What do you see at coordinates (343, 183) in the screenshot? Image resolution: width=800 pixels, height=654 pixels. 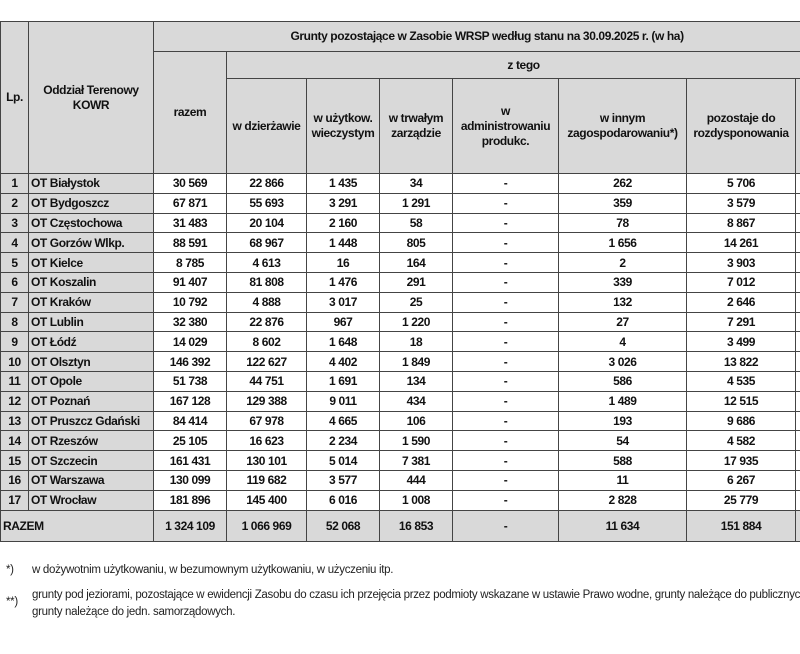 I see `cell-uzytkow: 1 435` at bounding box center [343, 183].